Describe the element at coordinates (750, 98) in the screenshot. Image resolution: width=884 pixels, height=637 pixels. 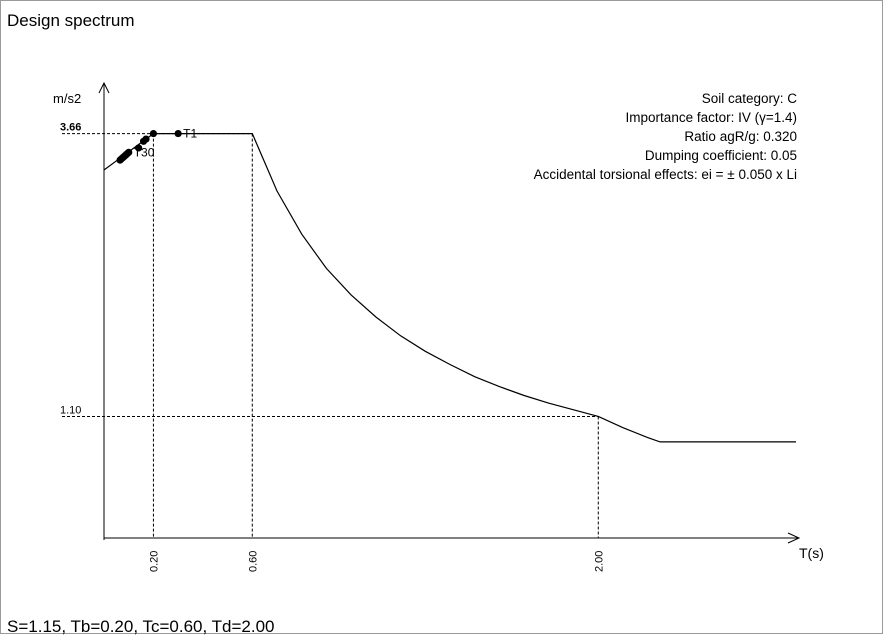
I see `info-line: Soil category: C` at that location.